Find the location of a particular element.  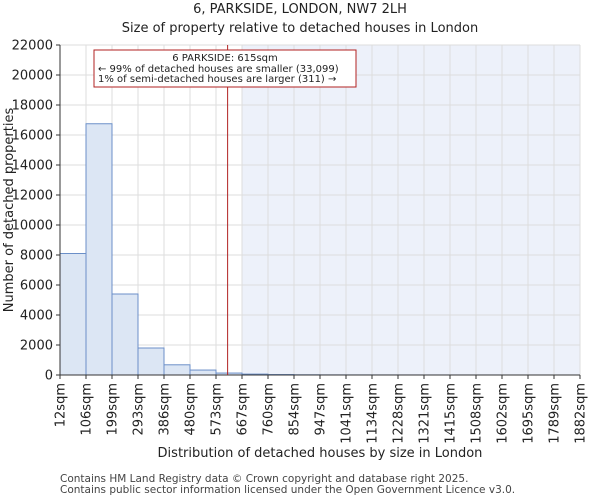

bar-480sqm is located at coordinates (203, 372).